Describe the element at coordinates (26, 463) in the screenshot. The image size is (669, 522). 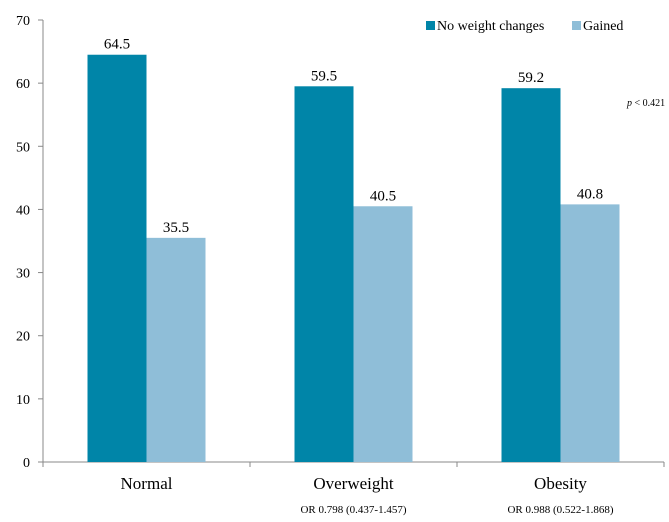
I see `y-tick-label: 0` at that location.